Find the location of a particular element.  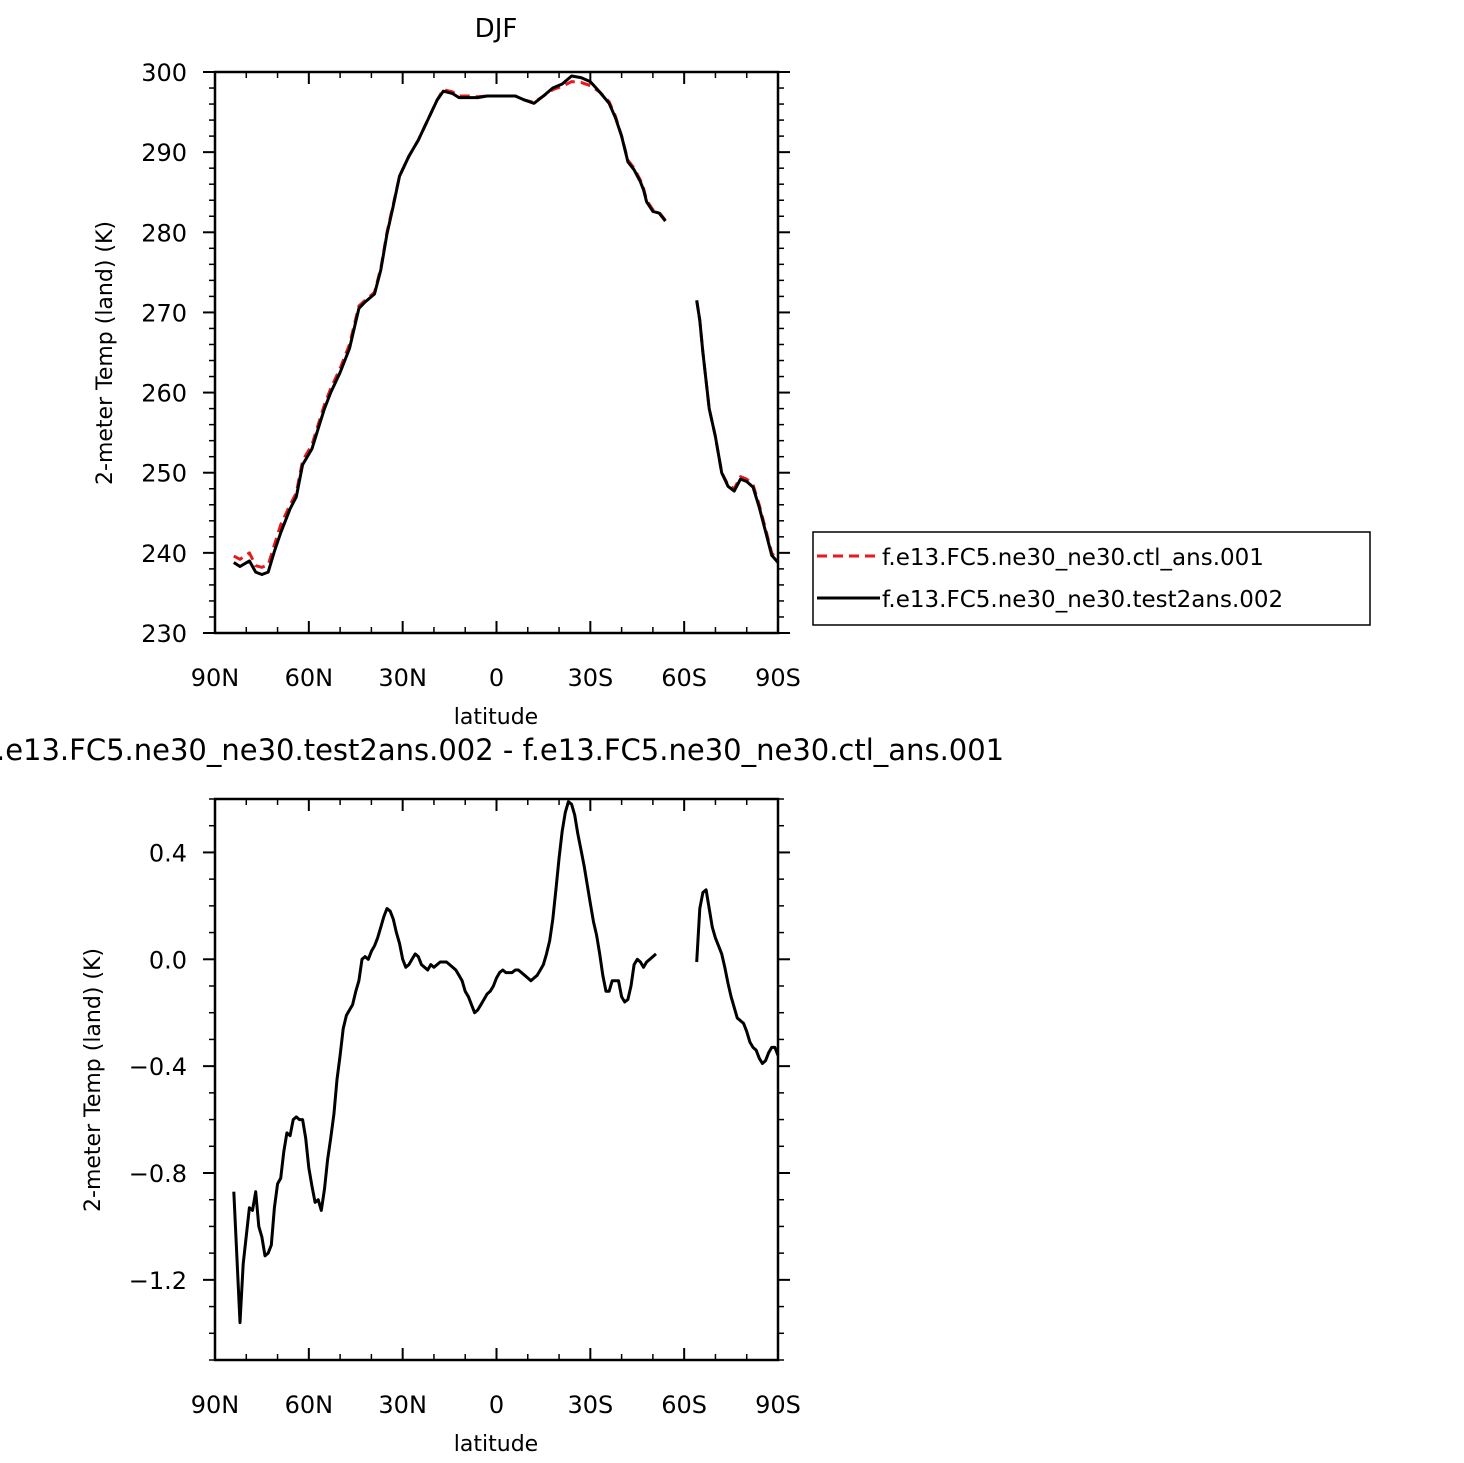

y-tick-label: 0.0 is located at coordinates (168, 960).